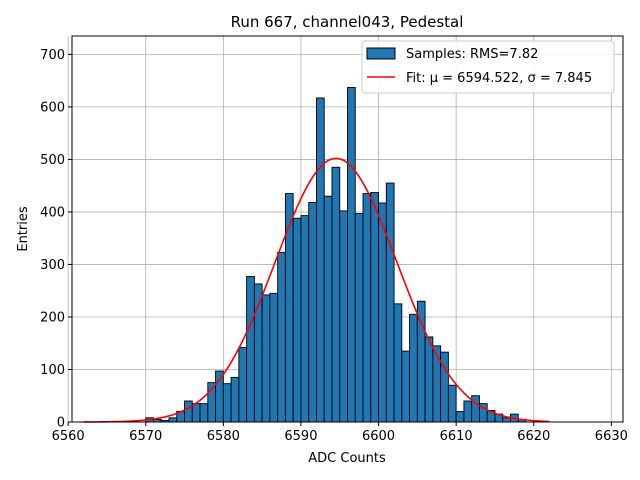 The width and height of the screenshot is (640, 480). I want to click on y-axis-title: Entries, so click(23, 229).